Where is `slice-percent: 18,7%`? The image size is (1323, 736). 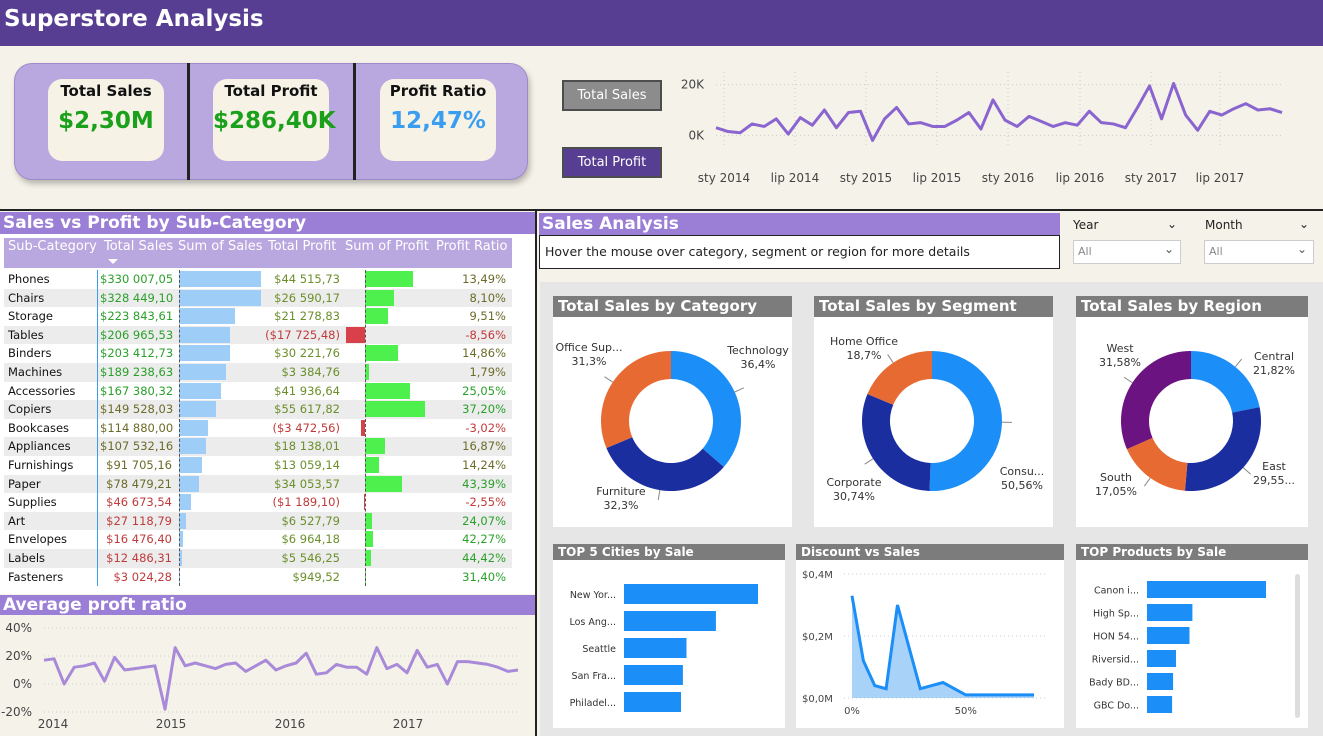
slice-percent: 18,7% is located at coordinates (864, 355).